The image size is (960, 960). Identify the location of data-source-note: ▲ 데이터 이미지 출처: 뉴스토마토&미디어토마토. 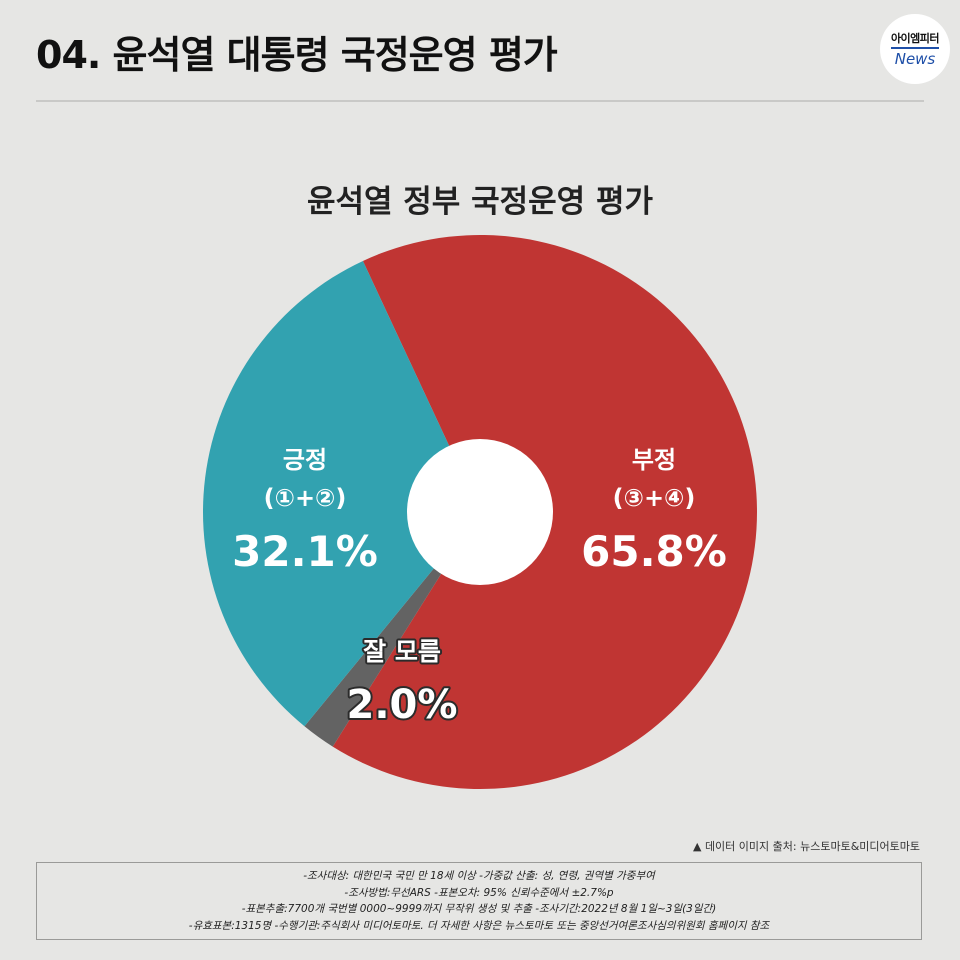
(806, 846).